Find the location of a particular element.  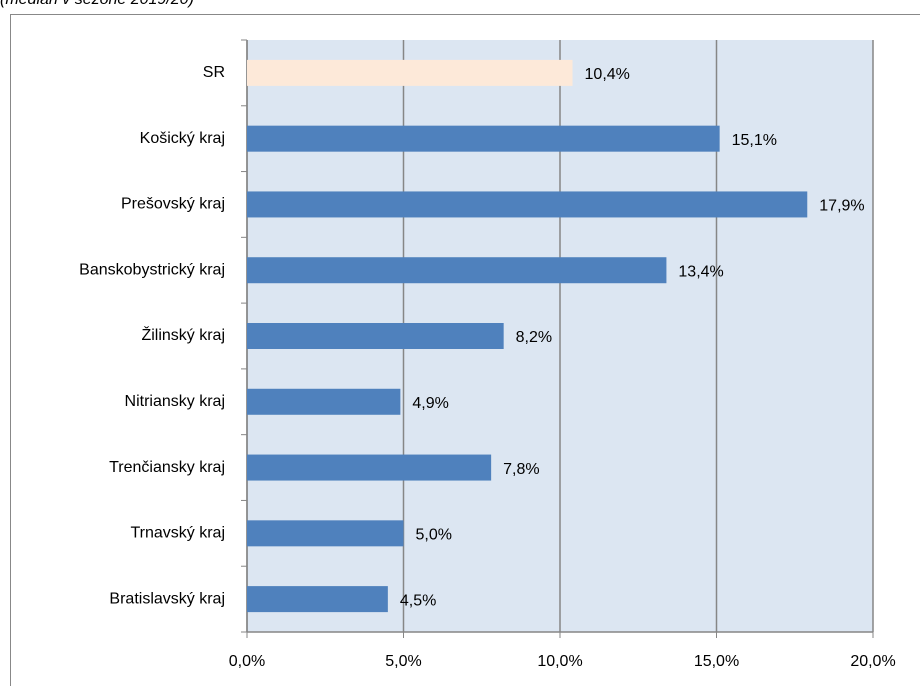

y-tick-label: SR is located at coordinates (214, 72).